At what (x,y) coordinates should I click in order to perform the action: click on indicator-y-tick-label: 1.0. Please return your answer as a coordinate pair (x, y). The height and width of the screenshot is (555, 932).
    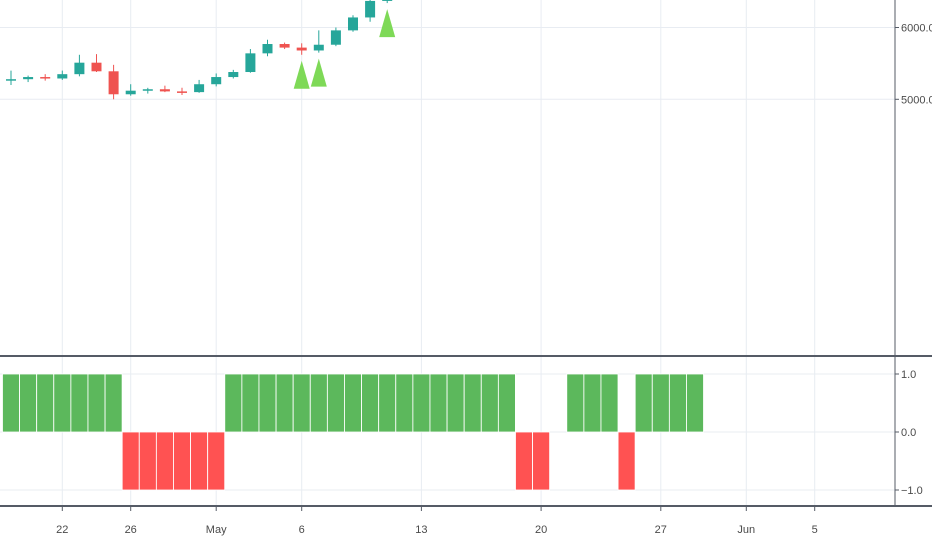
    Looking at the image, I should click on (908, 375).